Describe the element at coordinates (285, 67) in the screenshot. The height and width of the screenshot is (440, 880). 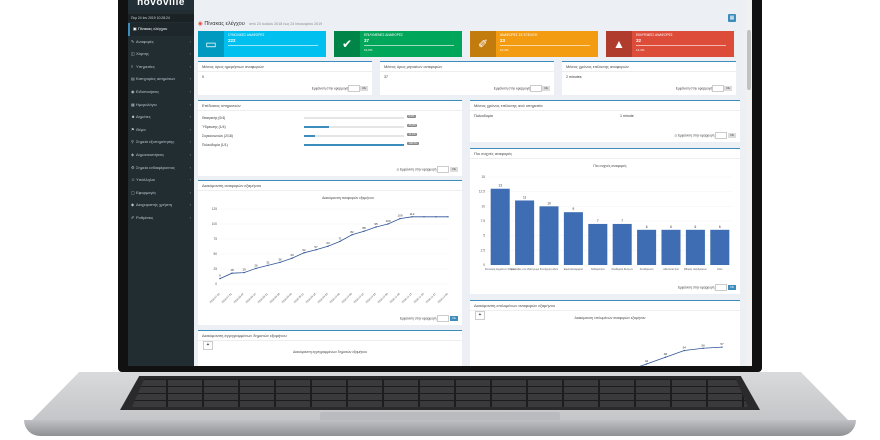
I see `stat-title: Μέσος όρος ημερήσιων αναφορών` at that location.